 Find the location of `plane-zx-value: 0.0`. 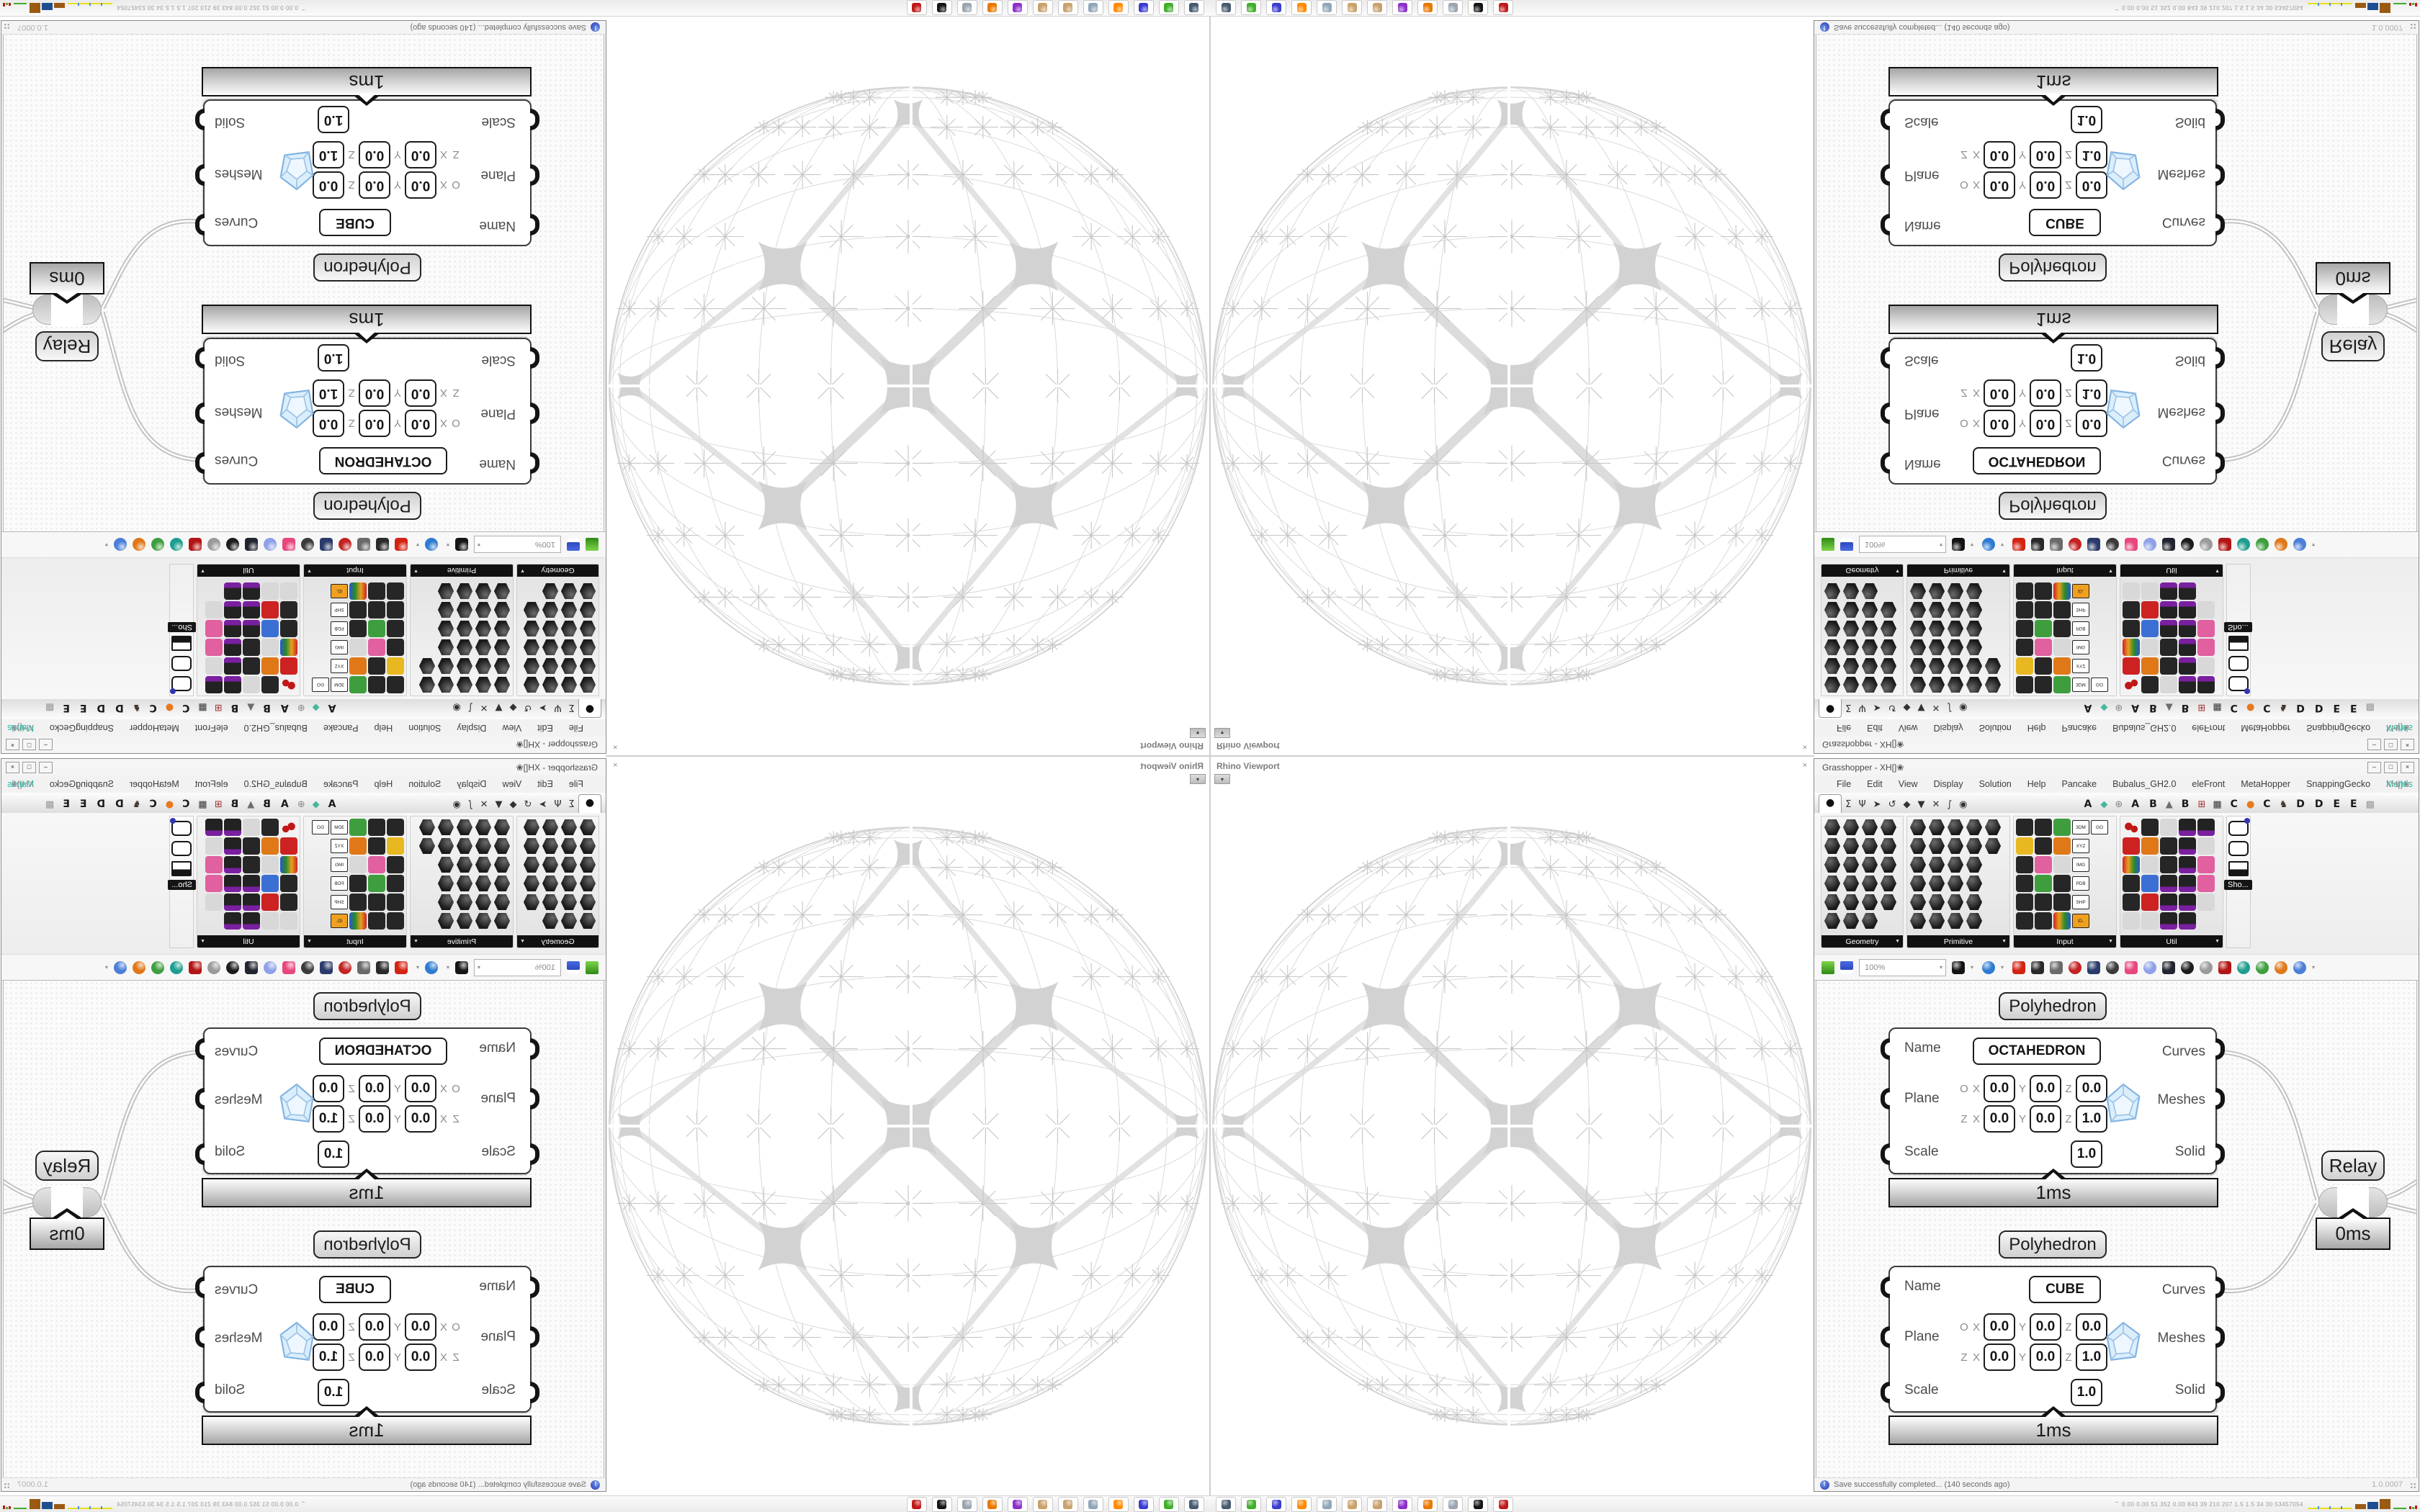

plane-zx-value: 0.0 is located at coordinates (420, 1119).